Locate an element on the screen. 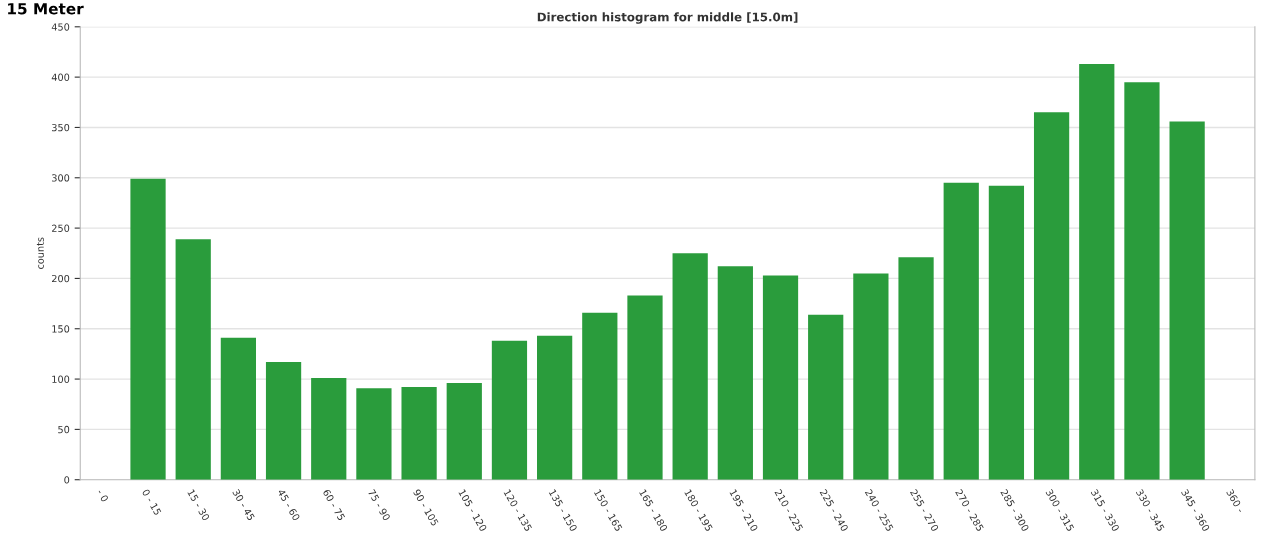  x-tick-label: 0 - 15 is located at coordinates (151, 502).